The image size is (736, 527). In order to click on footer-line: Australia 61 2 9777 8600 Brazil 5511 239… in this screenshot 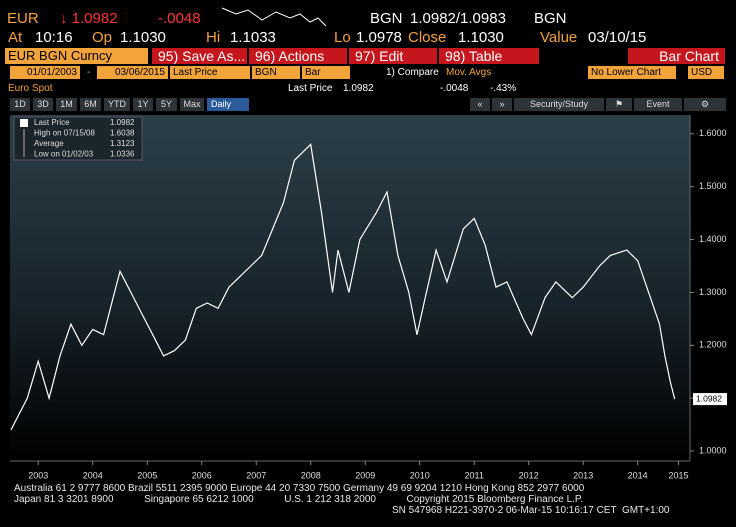, I will do `click(299, 488)`.